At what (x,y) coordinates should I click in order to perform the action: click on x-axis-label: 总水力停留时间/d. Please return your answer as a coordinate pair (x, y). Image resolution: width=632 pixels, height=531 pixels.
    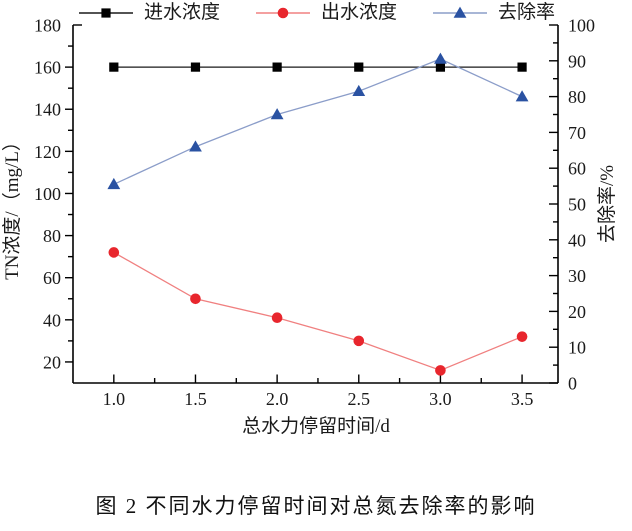
    Looking at the image, I should click on (316, 426).